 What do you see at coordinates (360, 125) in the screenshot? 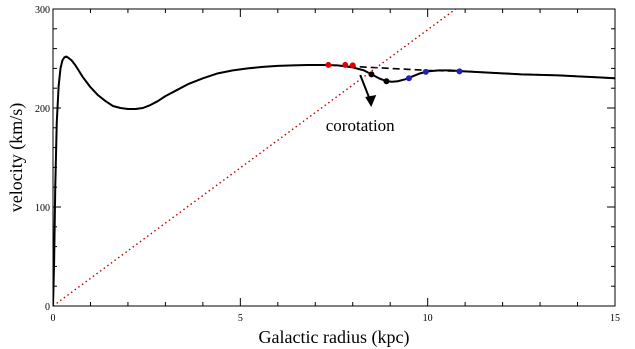
I see `corotation-annotation: corotation` at bounding box center [360, 125].